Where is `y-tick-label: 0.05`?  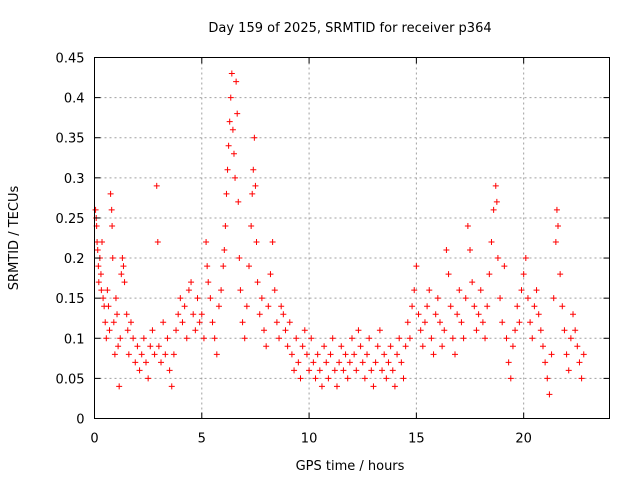 y-tick-label: 0.05 is located at coordinates (70, 379).